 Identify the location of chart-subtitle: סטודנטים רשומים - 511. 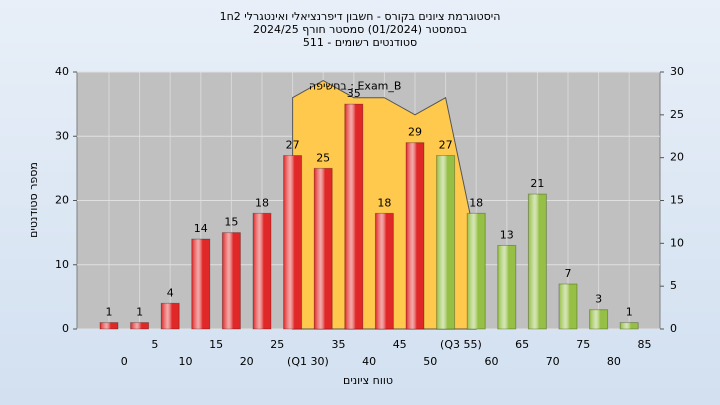
(360, 42).